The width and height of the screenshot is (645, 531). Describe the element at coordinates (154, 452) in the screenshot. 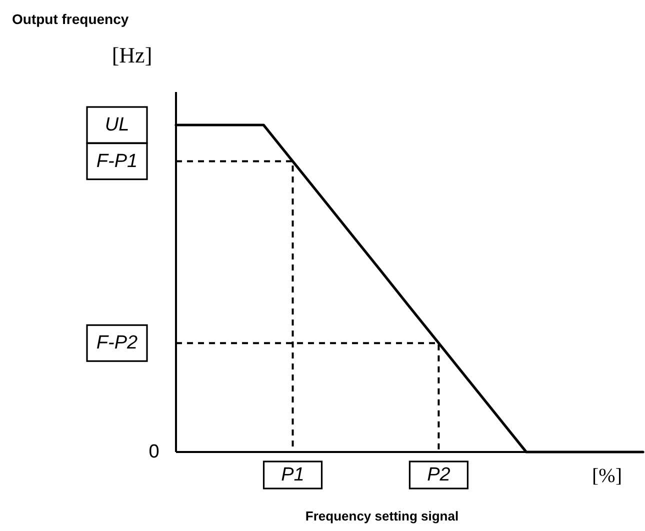

I see `text: 0` at that location.